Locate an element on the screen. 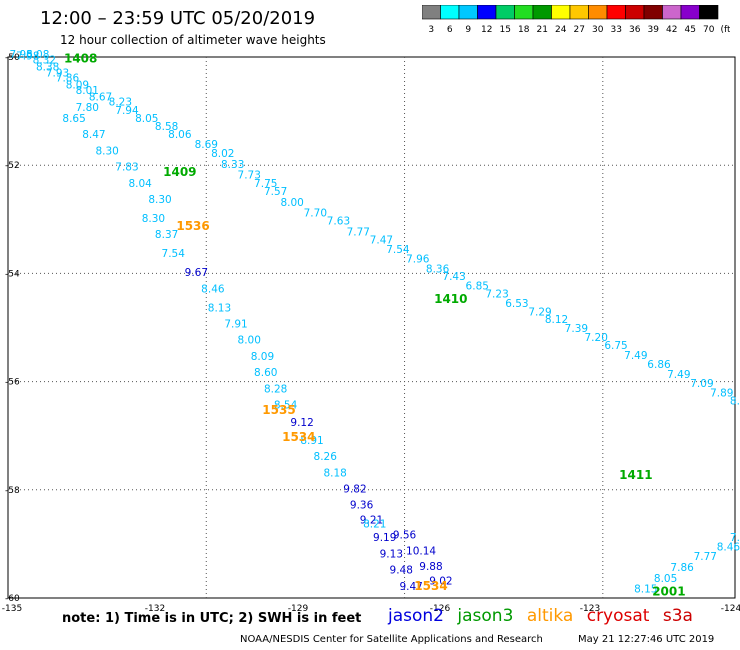 This screenshot has width=740, height=650. wave-height-value: 8.37 is located at coordinates (166, 235).